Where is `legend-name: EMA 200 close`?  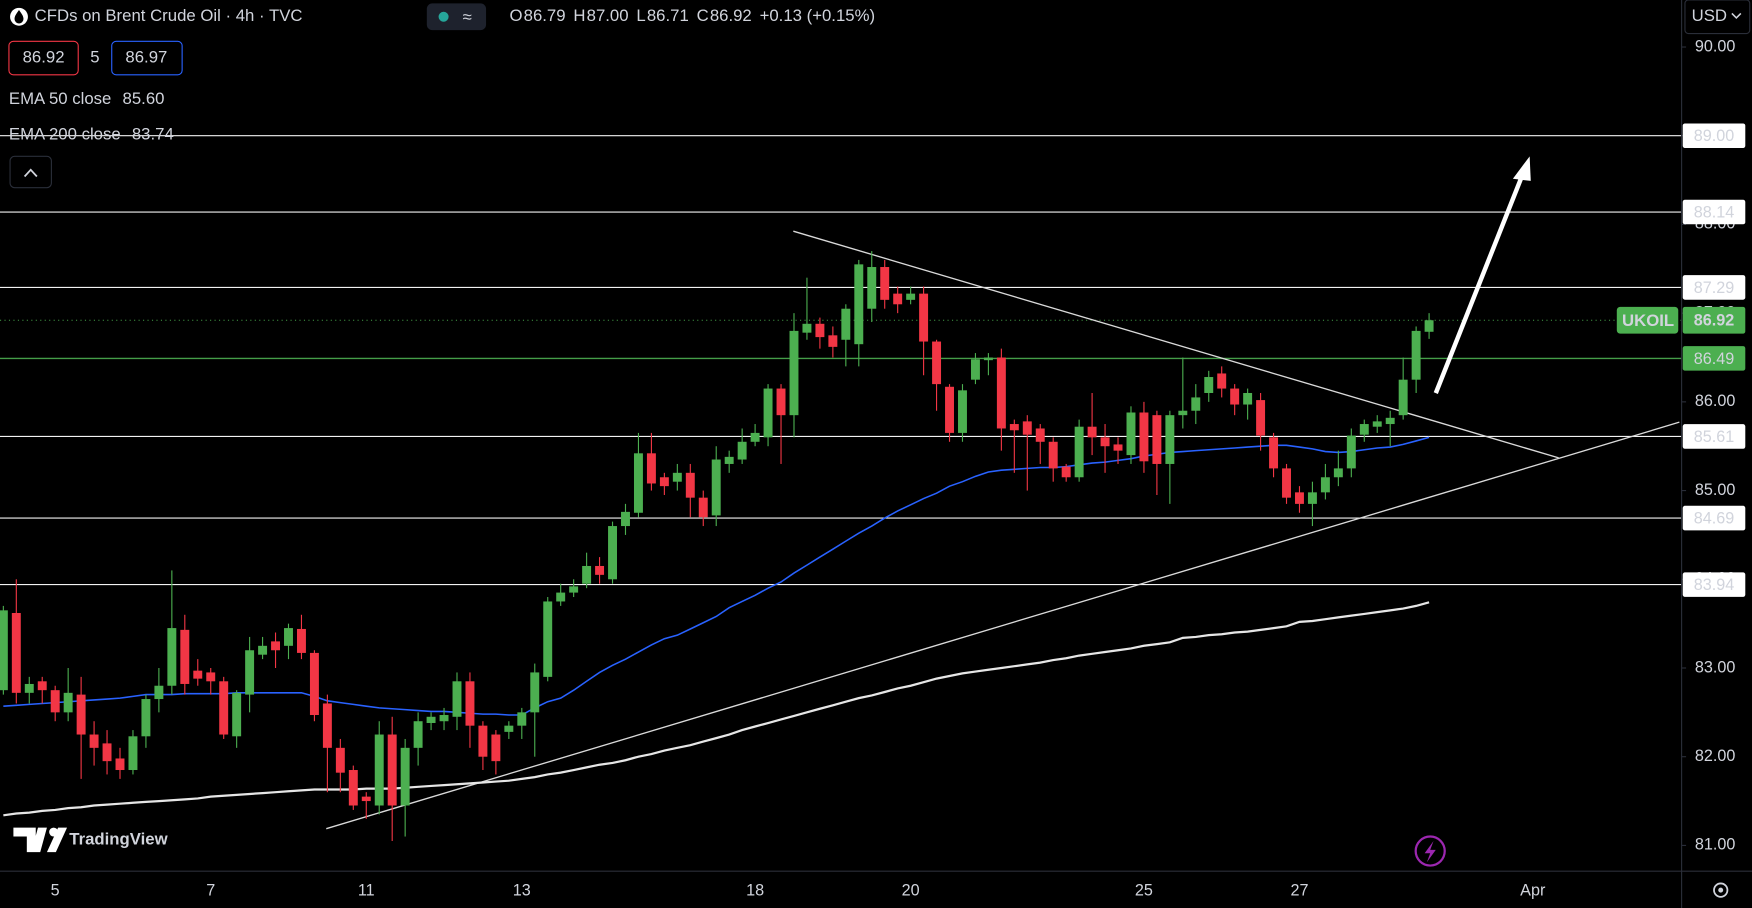
legend-name: EMA 200 close is located at coordinates (65, 134).